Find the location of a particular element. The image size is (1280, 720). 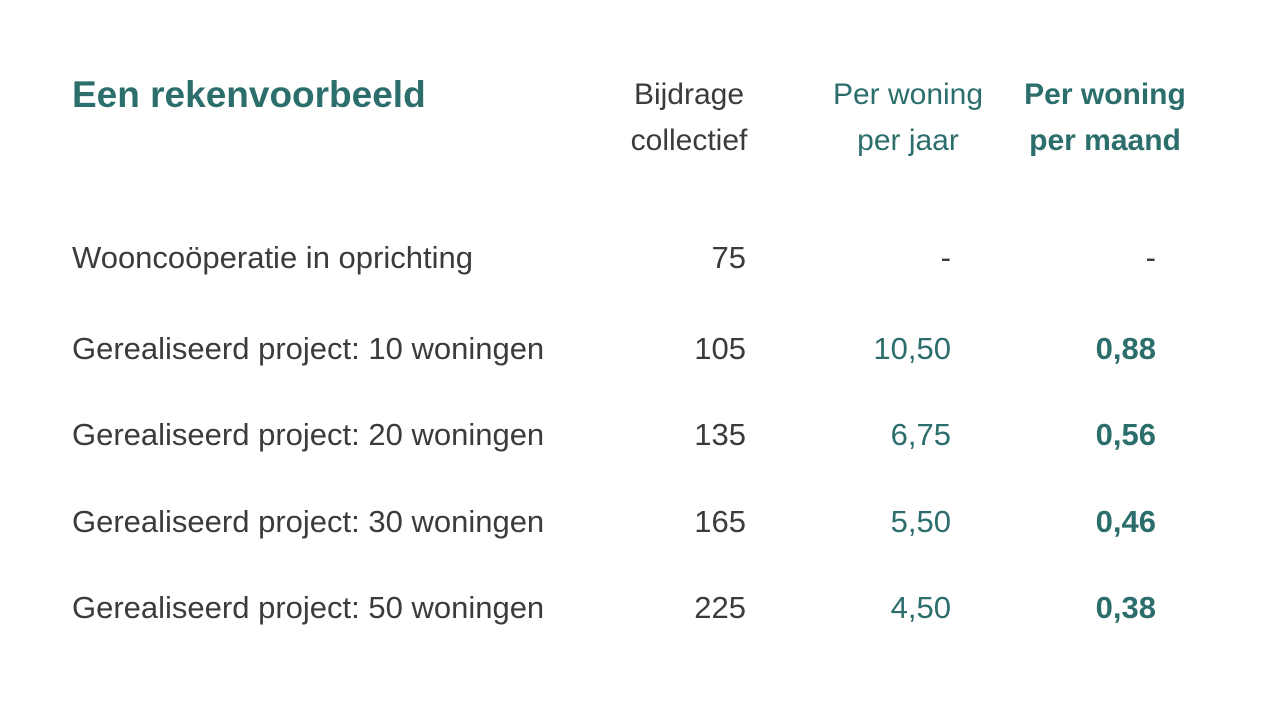

header-per-month-line-1: Per woning is located at coordinates (1105, 94).